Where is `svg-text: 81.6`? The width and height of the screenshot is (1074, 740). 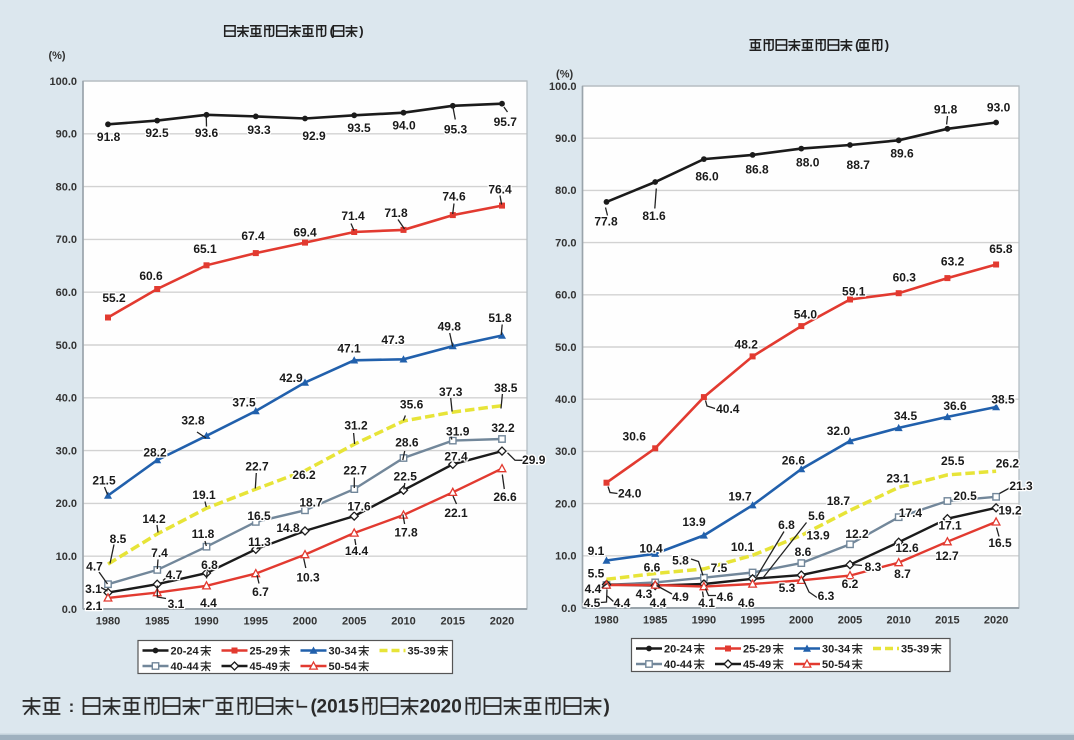 svg-text: 81.6 is located at coordinates (654, 216).